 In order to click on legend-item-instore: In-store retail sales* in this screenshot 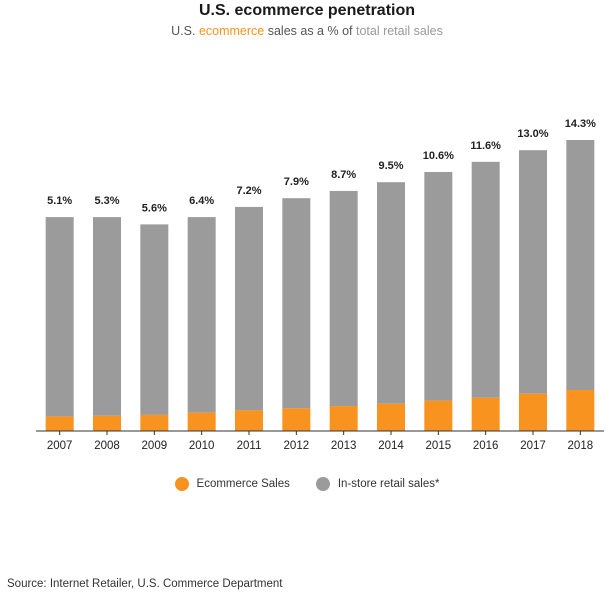, I will do `click(377, 484)`.